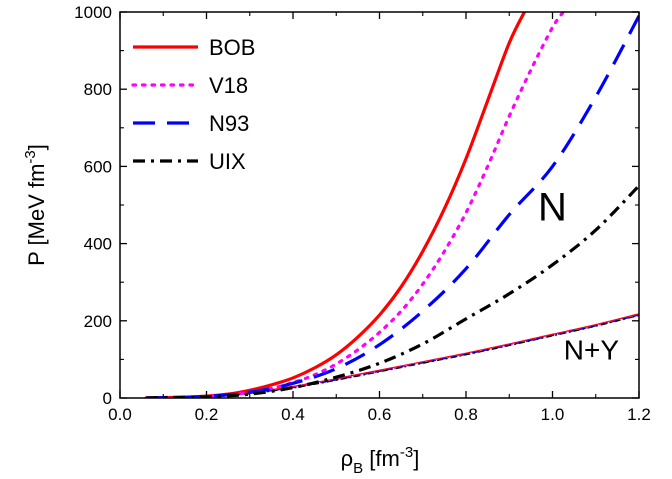 The height and width of the screenshot is (479, 672). Describe the element at coordinates (30, 156) in the screenshot. I see `y-axis-title-sup: -3` at that location.